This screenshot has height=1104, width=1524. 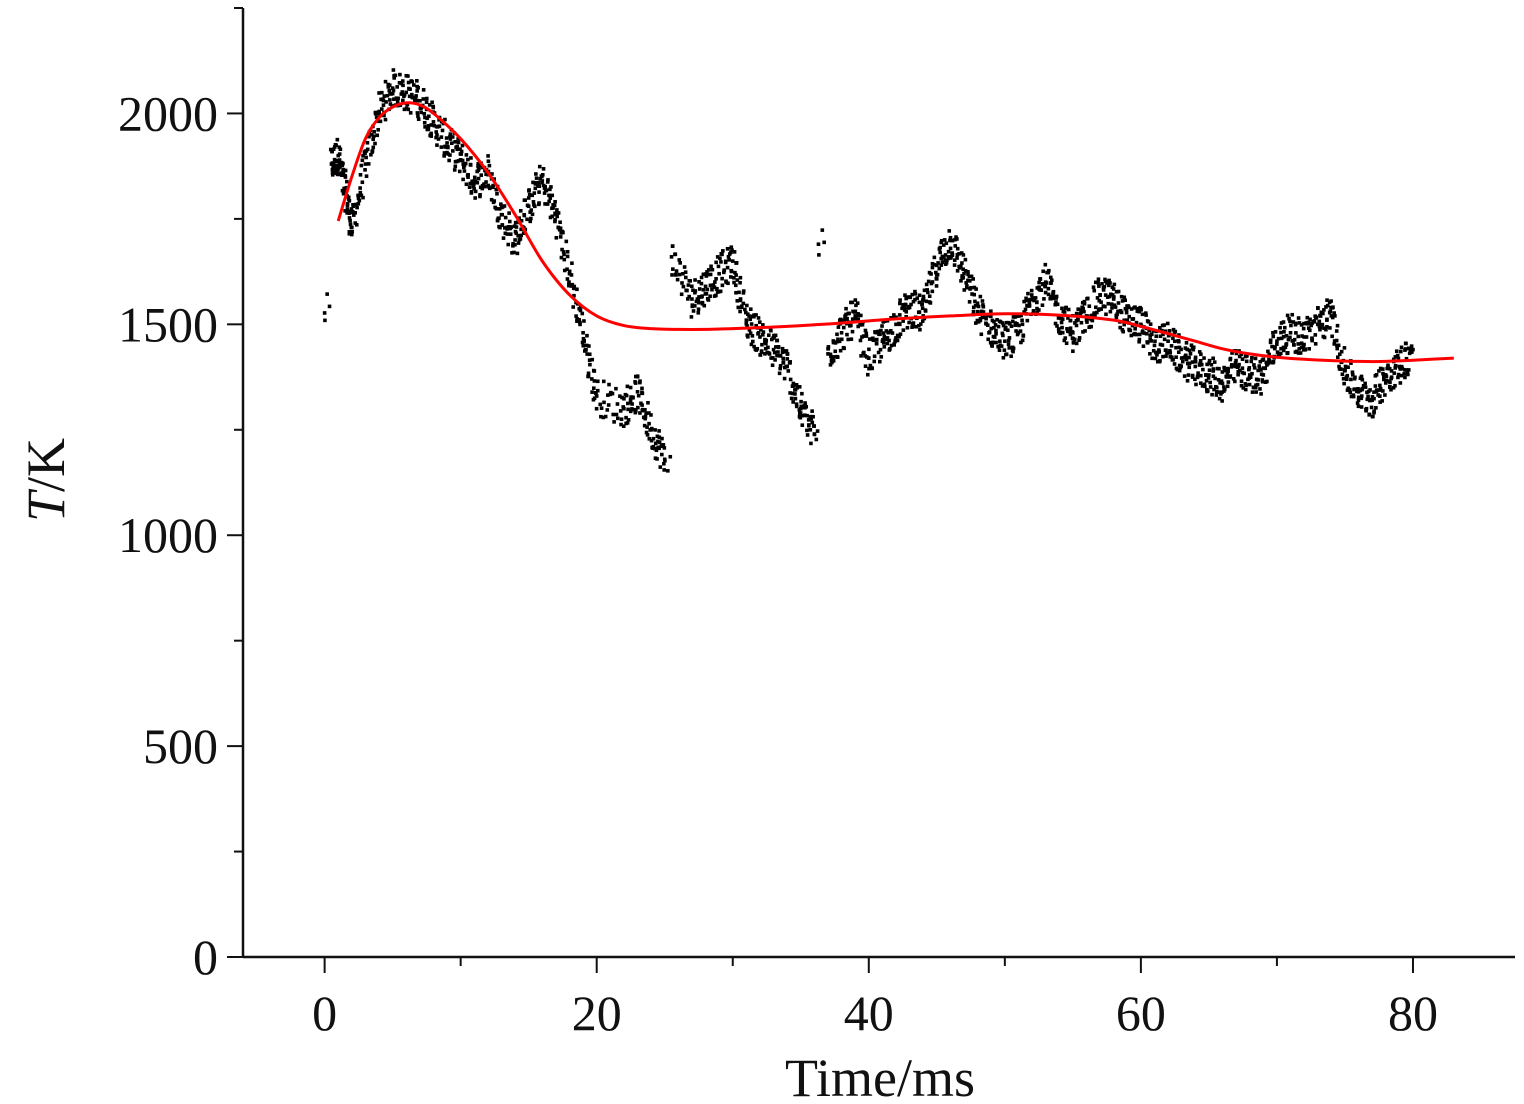 What do you see at coordinates (46, 480) in the screenshot?
I see `y-axis-title: T/K` at bounding box center [46, 480].